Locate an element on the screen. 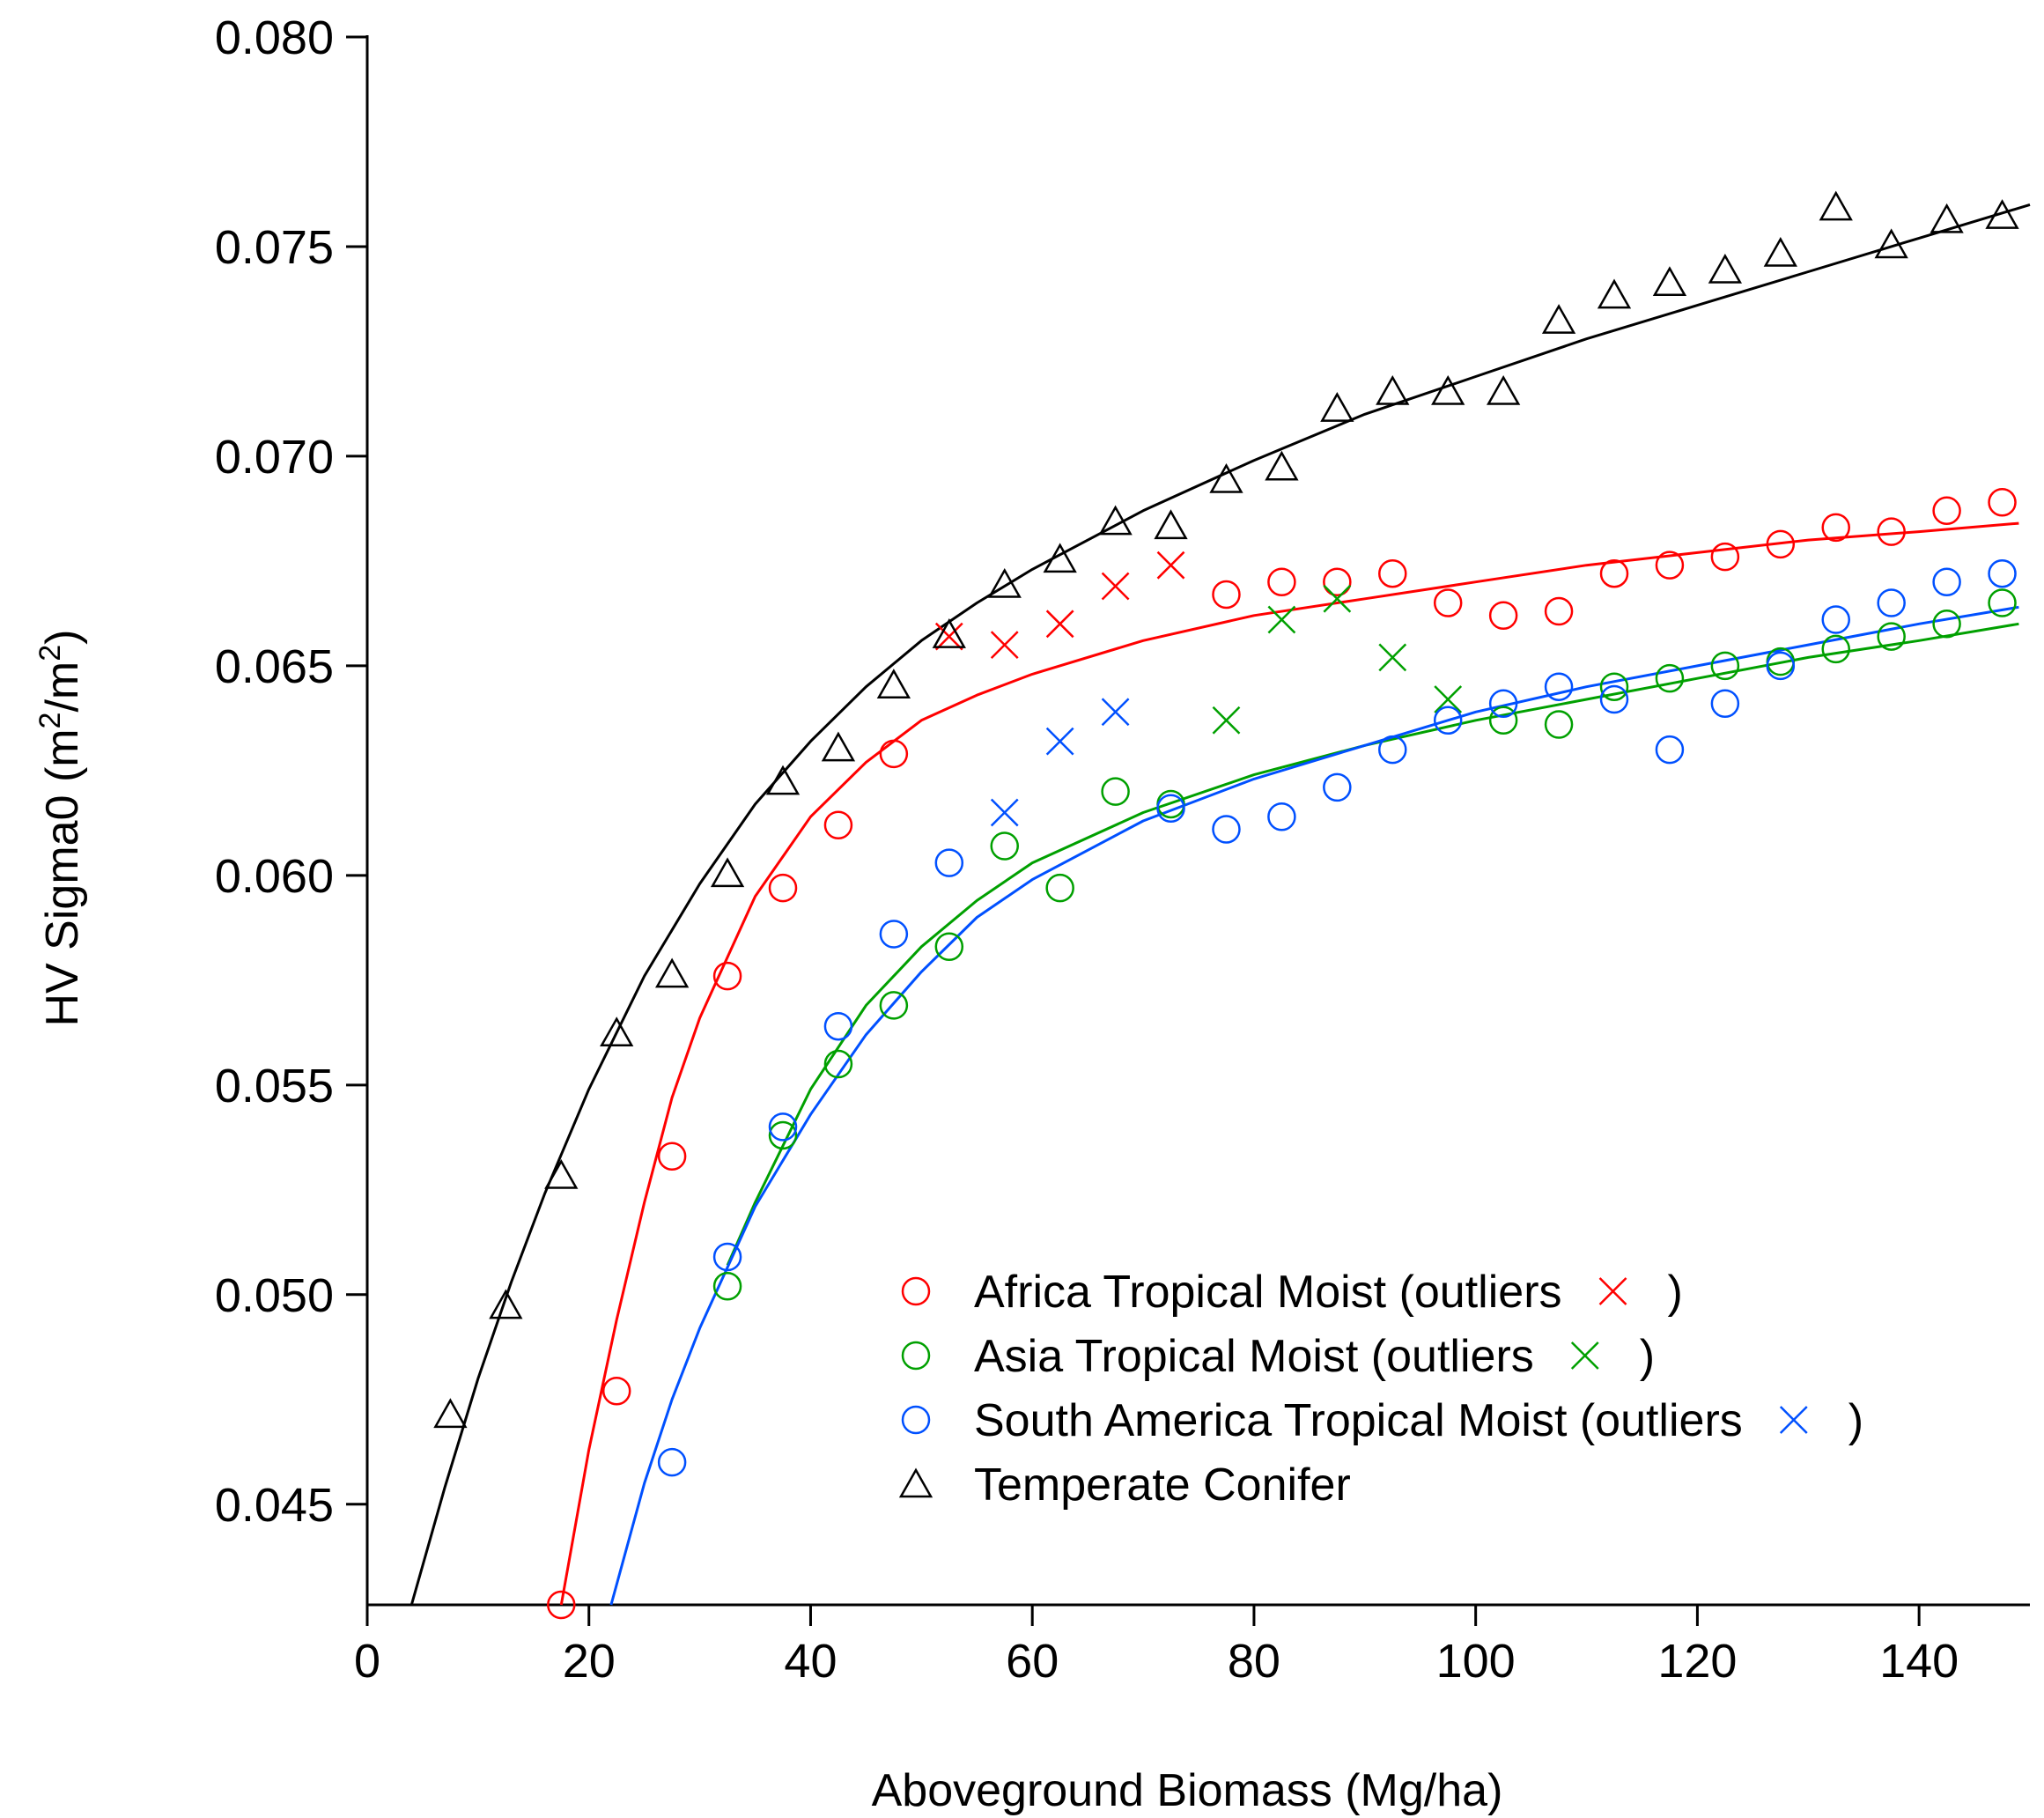 The height and width of the screenshot is (1818, 2044). x-tick-label: 40 is located at coordinates (810, 1661).